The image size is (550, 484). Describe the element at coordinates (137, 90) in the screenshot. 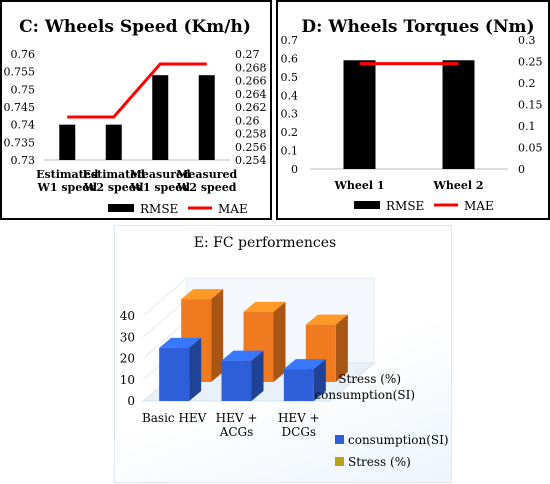

I see `speed-mae-line` at that location.